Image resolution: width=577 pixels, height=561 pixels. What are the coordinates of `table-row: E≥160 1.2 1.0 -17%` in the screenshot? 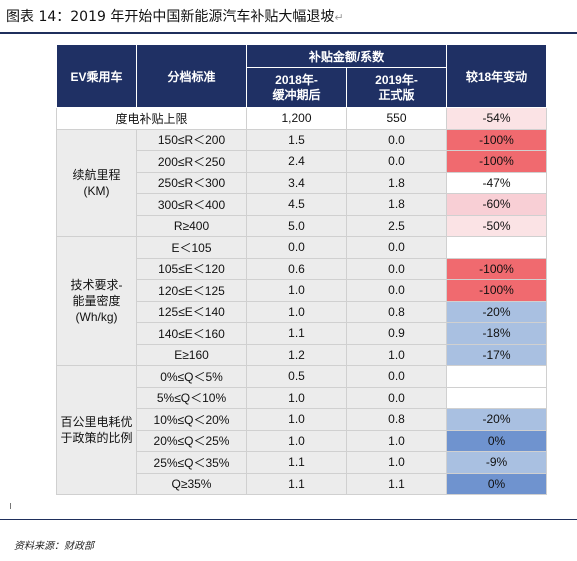 It's located at (302, 354).